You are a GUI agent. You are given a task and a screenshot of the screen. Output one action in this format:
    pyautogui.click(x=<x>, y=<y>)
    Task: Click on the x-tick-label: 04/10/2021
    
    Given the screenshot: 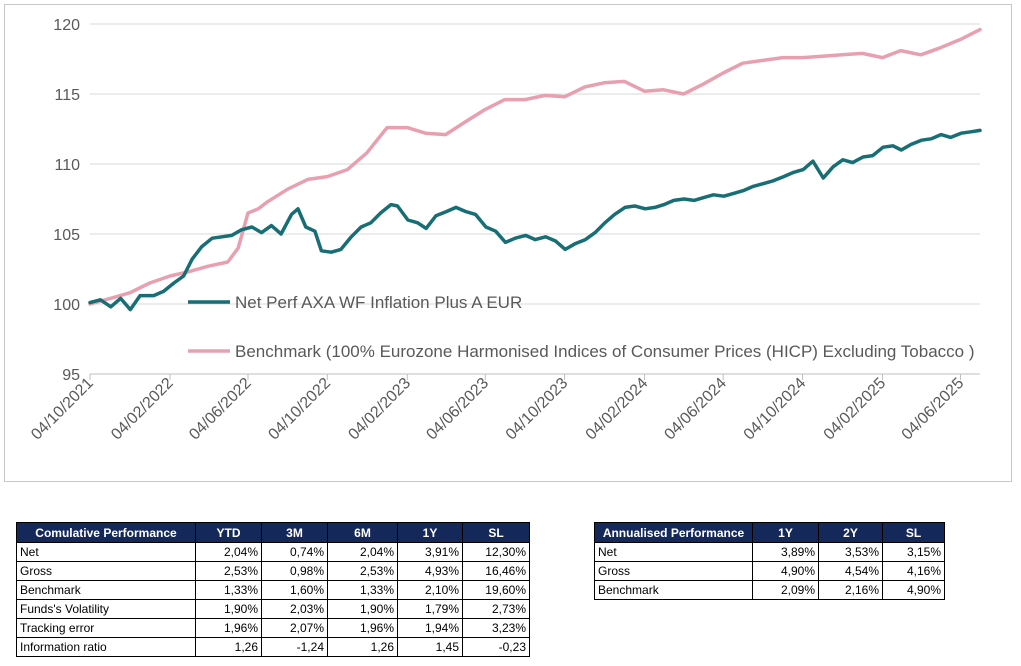 What is the action you would take?
    pyautogui.click(x=62, y=409)
    